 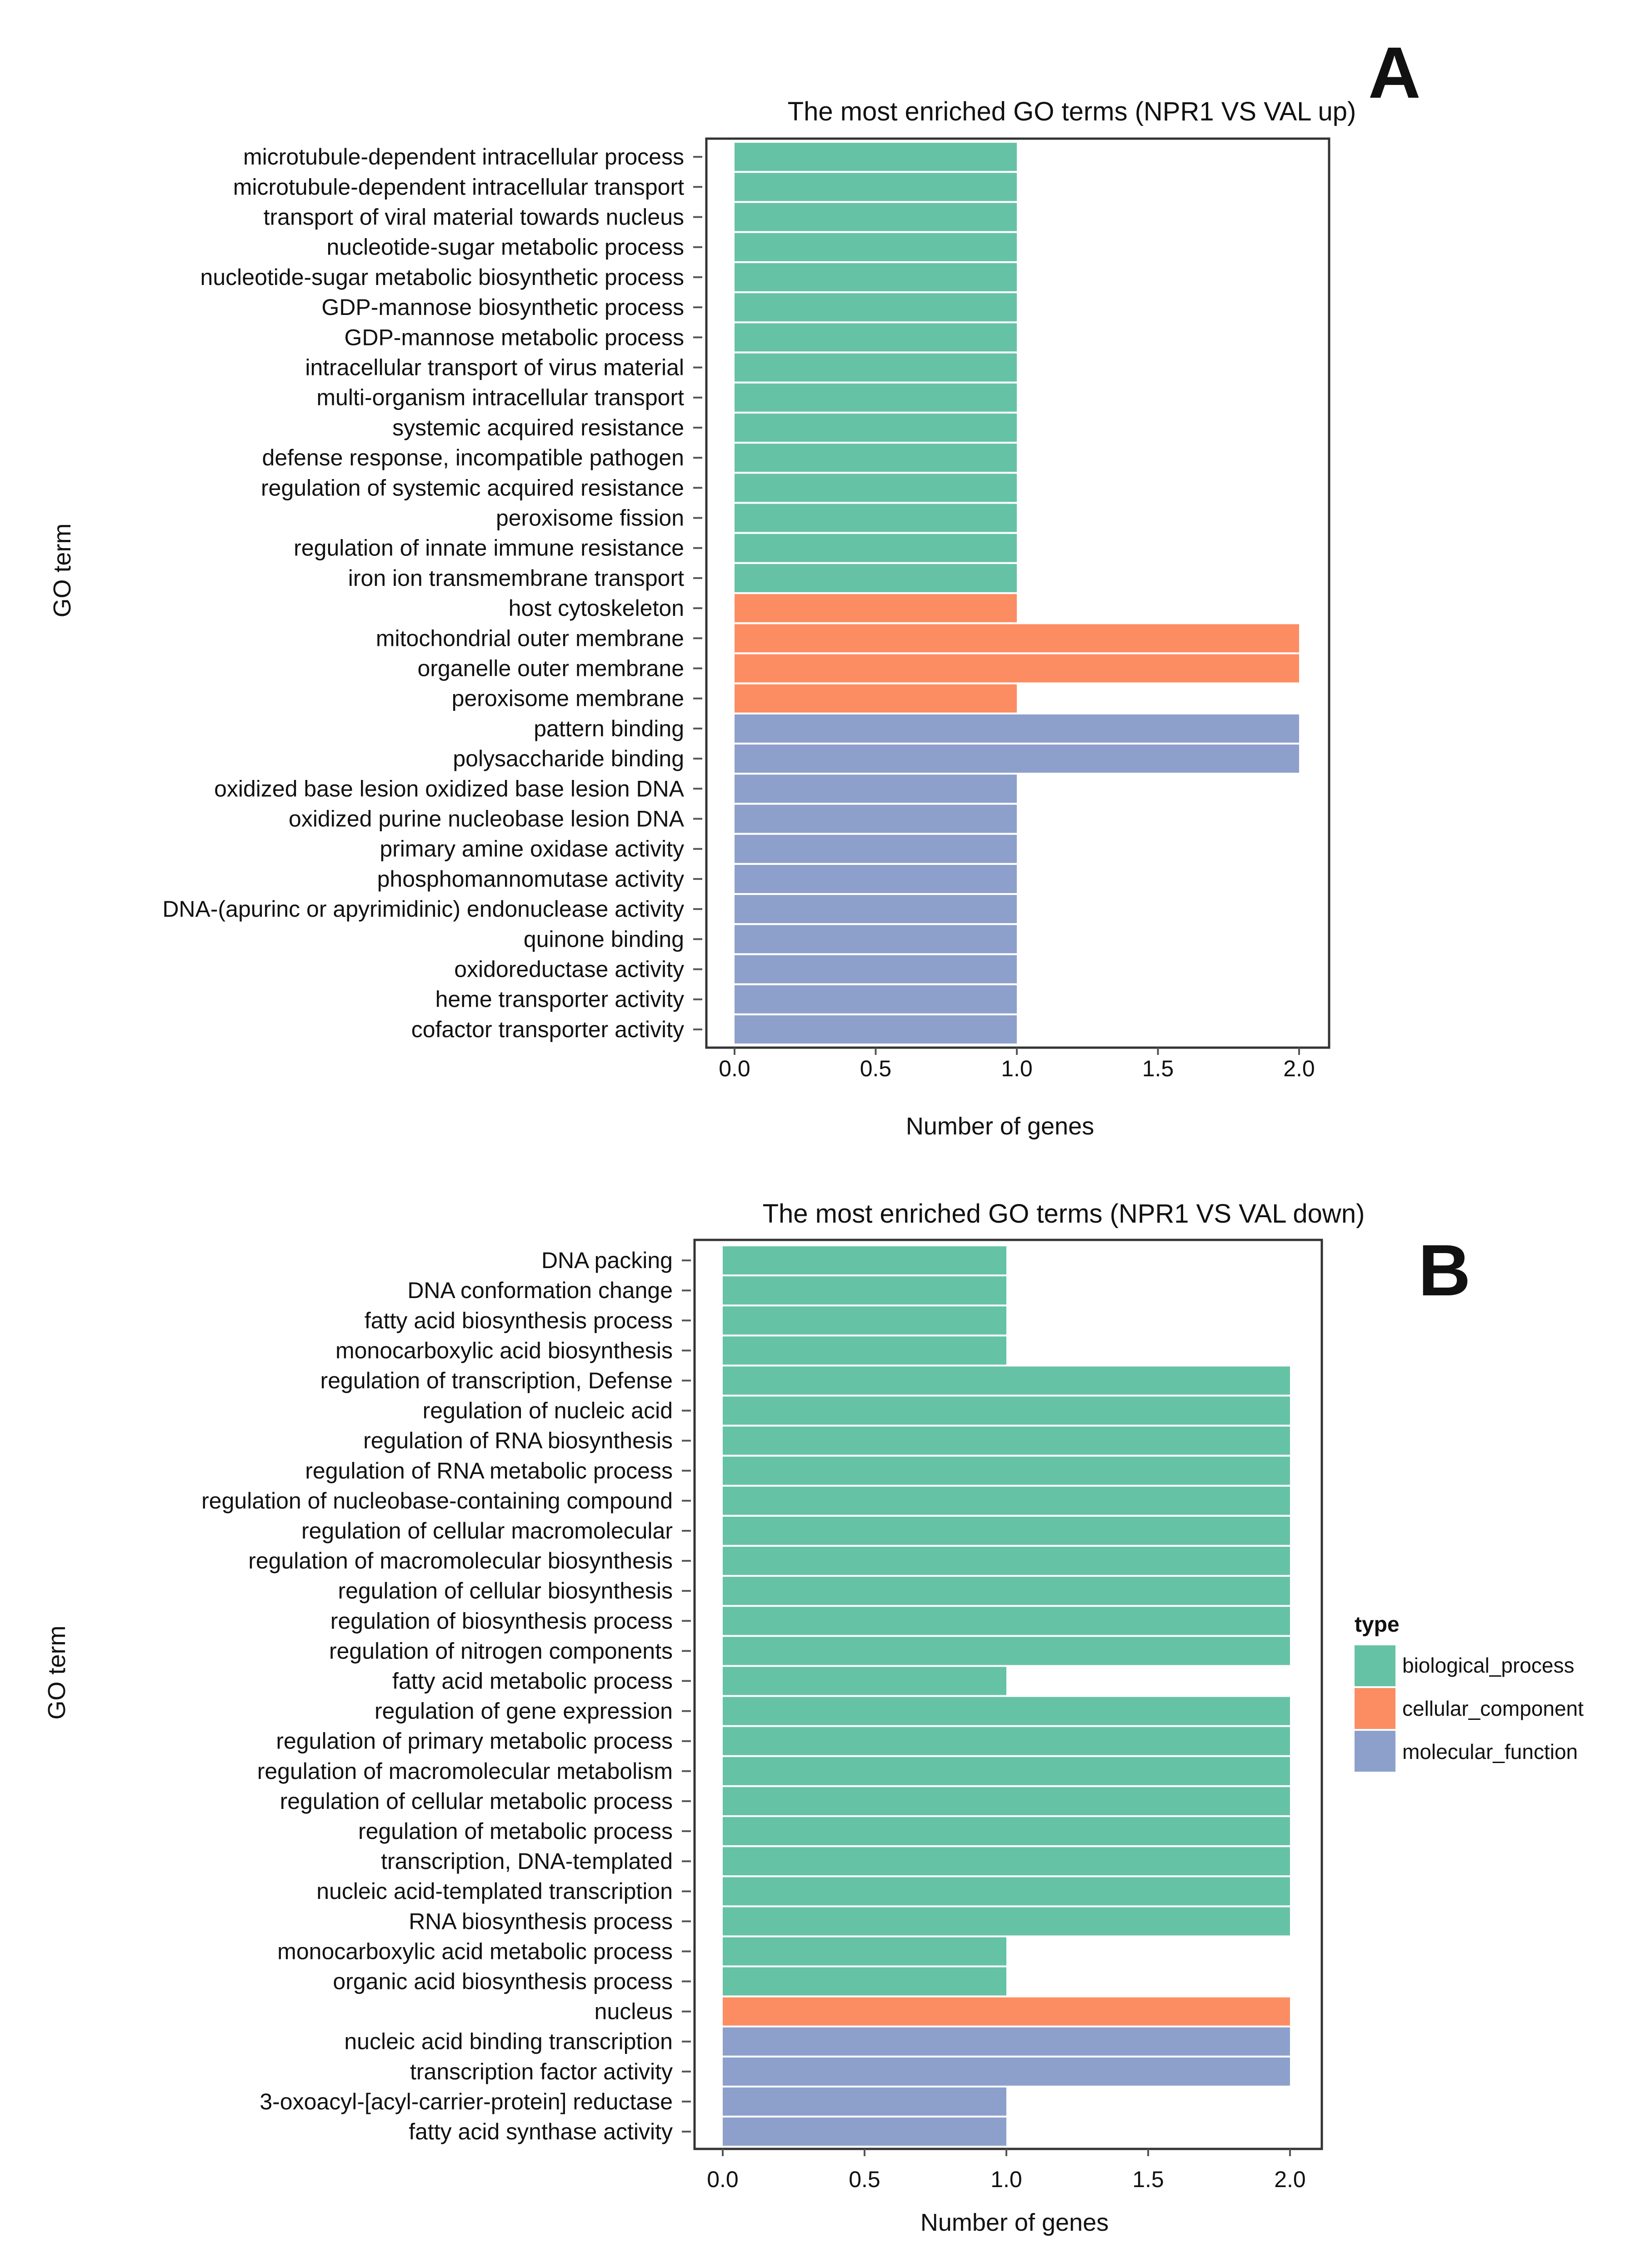 I want to click on chart-a-xtick-label: 0.5, so click(x=876, y=1068).